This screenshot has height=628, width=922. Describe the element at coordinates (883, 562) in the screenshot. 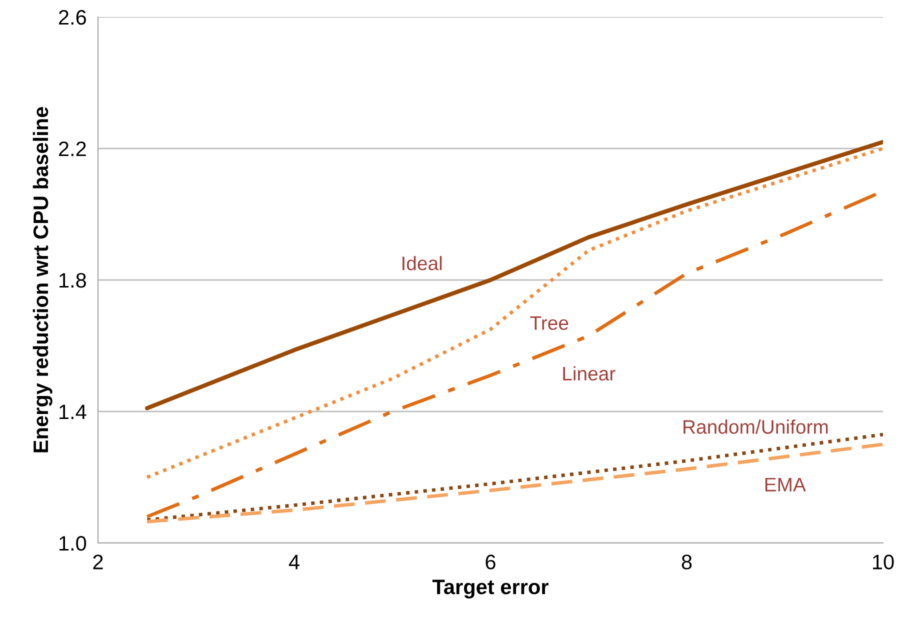

I see `x-tick-label: 10` at that location.